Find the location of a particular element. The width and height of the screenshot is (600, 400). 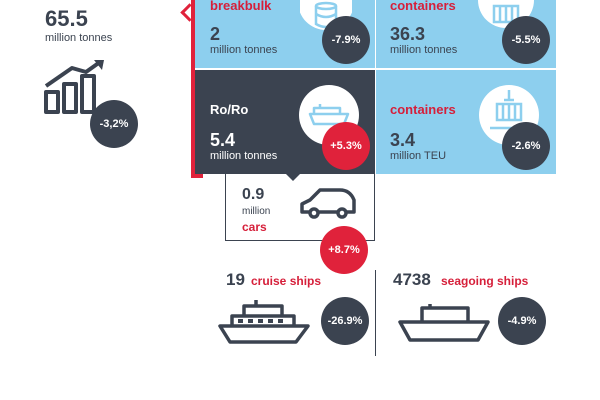

breakbulk-unit: million tonnes is located at coordinates (244, 50).